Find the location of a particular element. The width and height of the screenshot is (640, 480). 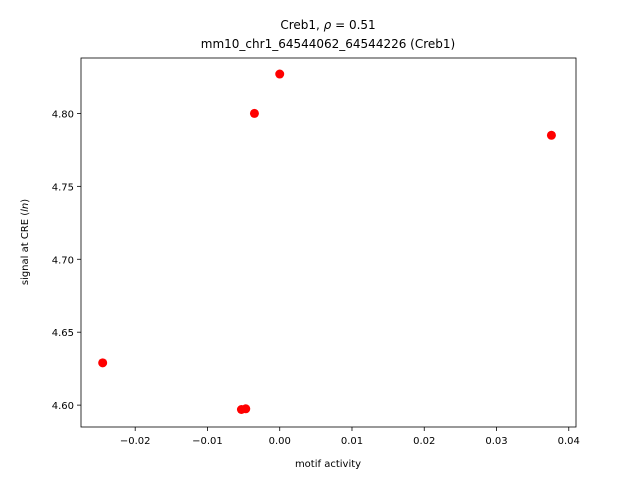

x-axis-ticks: −0.02 −0.01 0.00 0.01 0.02 0.03 0.04 is located at coordinates (350, 437).